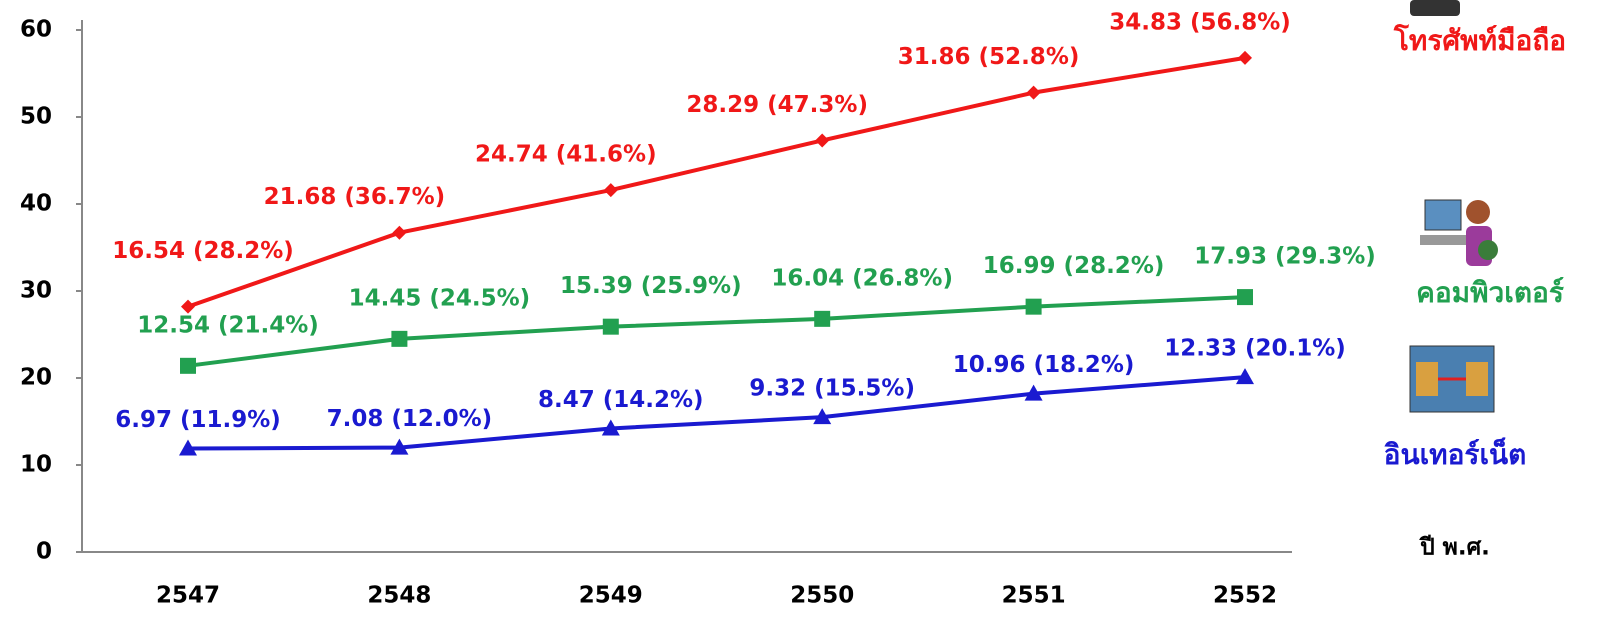  Describe the element at coordinates (822, 596) in the screenshot. I see `x-tick-label: 2550` at that location.